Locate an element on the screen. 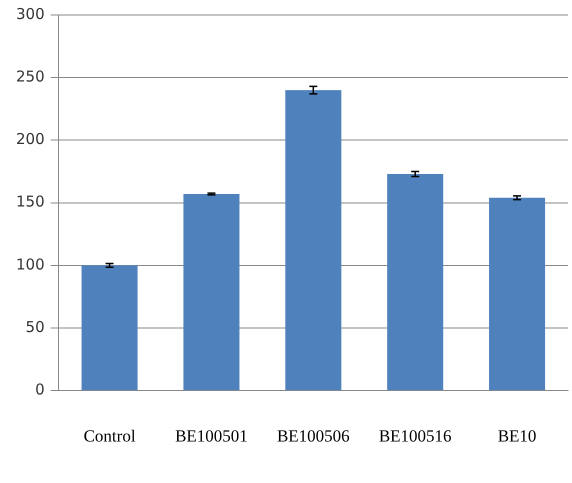  y-tick-label: 150 is located at coordinates (30, 201).